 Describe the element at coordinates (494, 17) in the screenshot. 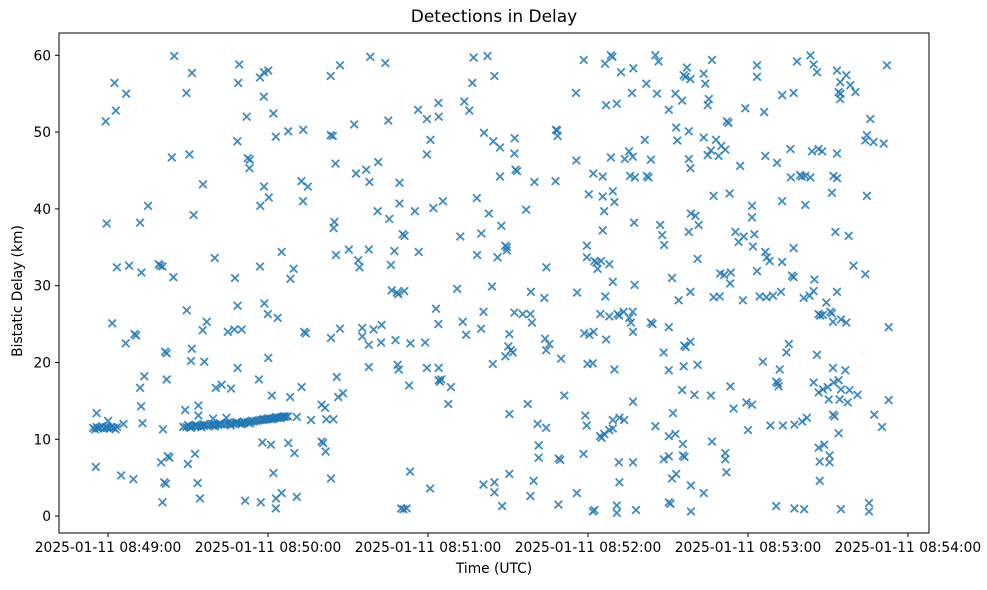

I see `chart-title: Detections in Delay` at that location.